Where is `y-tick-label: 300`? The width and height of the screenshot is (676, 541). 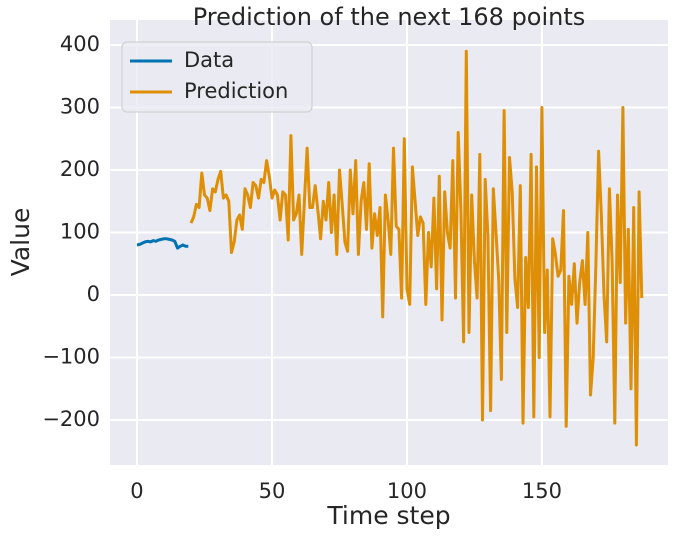 y-tick-label: 300 is located at coordinates (80, 107).